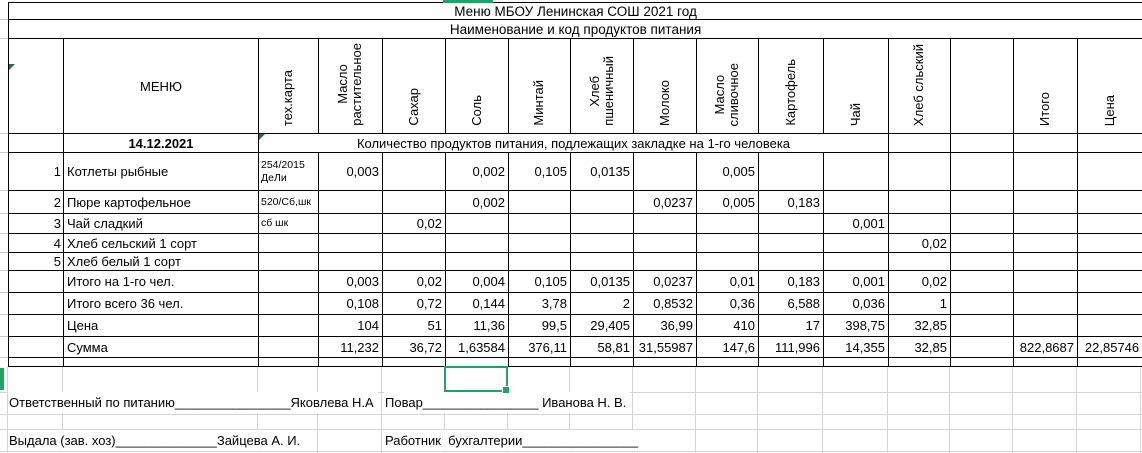  What do you see at coordinates (161, 223) in the screenshot?
I see `dish-name-cell: Чай сладкий` at bounding box center [161, 223].